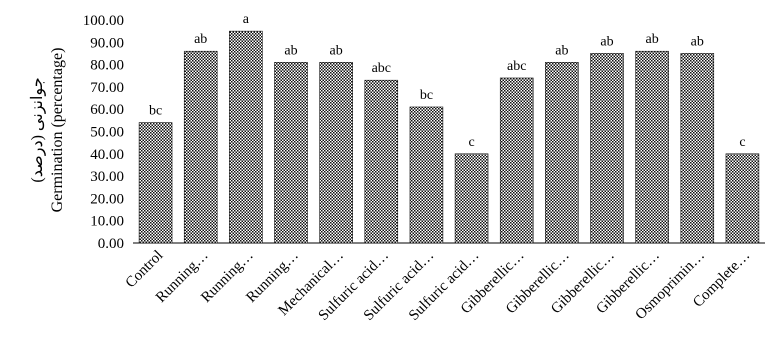  Describe the element at coordinates (107, 199) in the screenshot. I see `y-tick-label: 20.00` at that location.